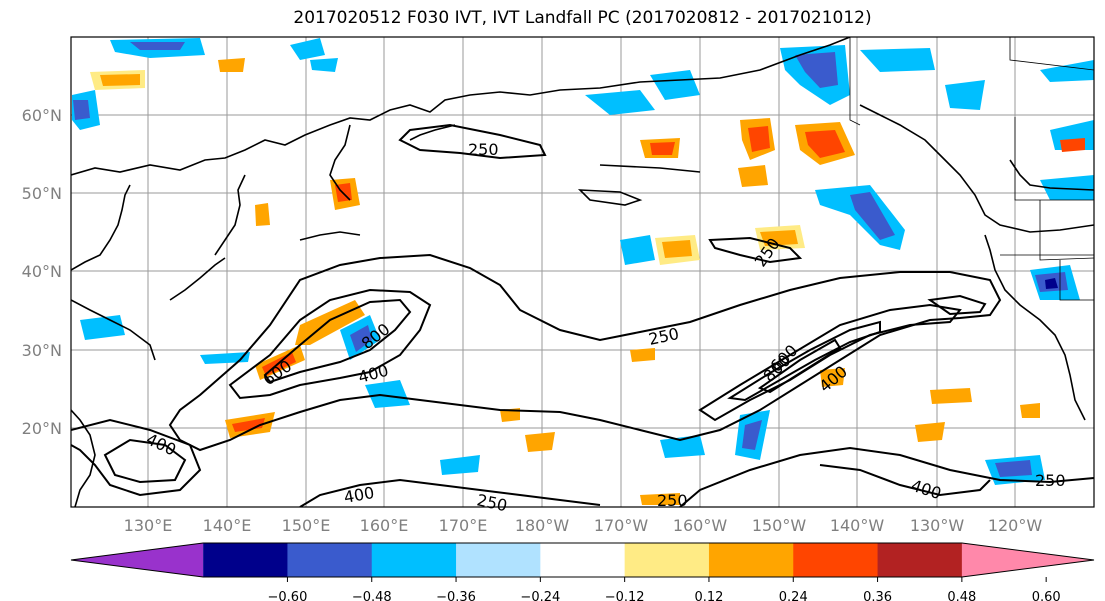 This screenshot has height=601, width=1105. I want to click on lat-label: 40°N, so click(42, 271).